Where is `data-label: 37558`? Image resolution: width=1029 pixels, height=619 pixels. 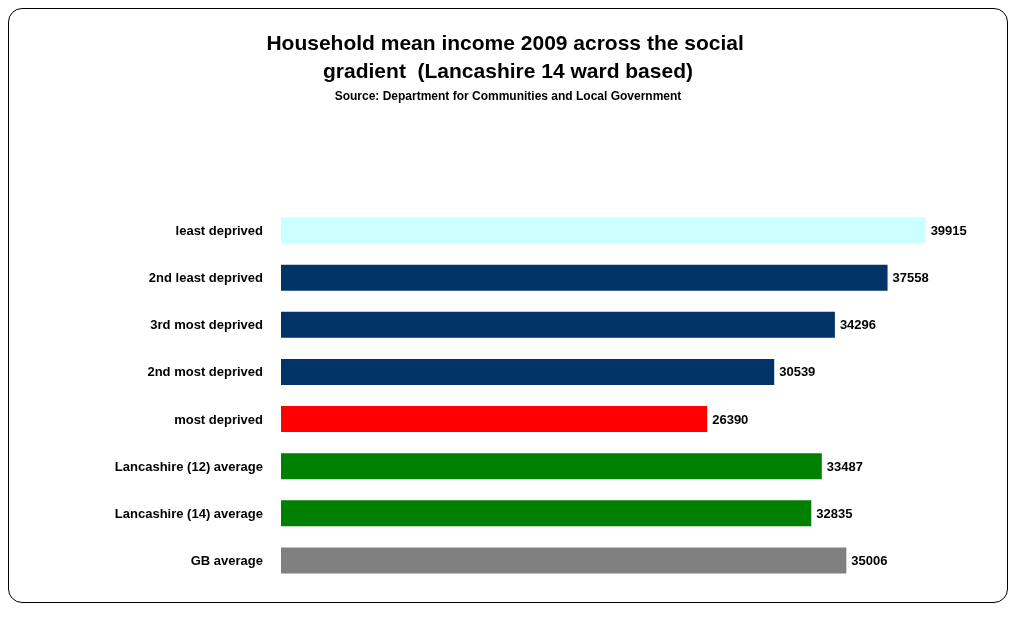
data-label: 37558 is located at coordinates (910, 278).